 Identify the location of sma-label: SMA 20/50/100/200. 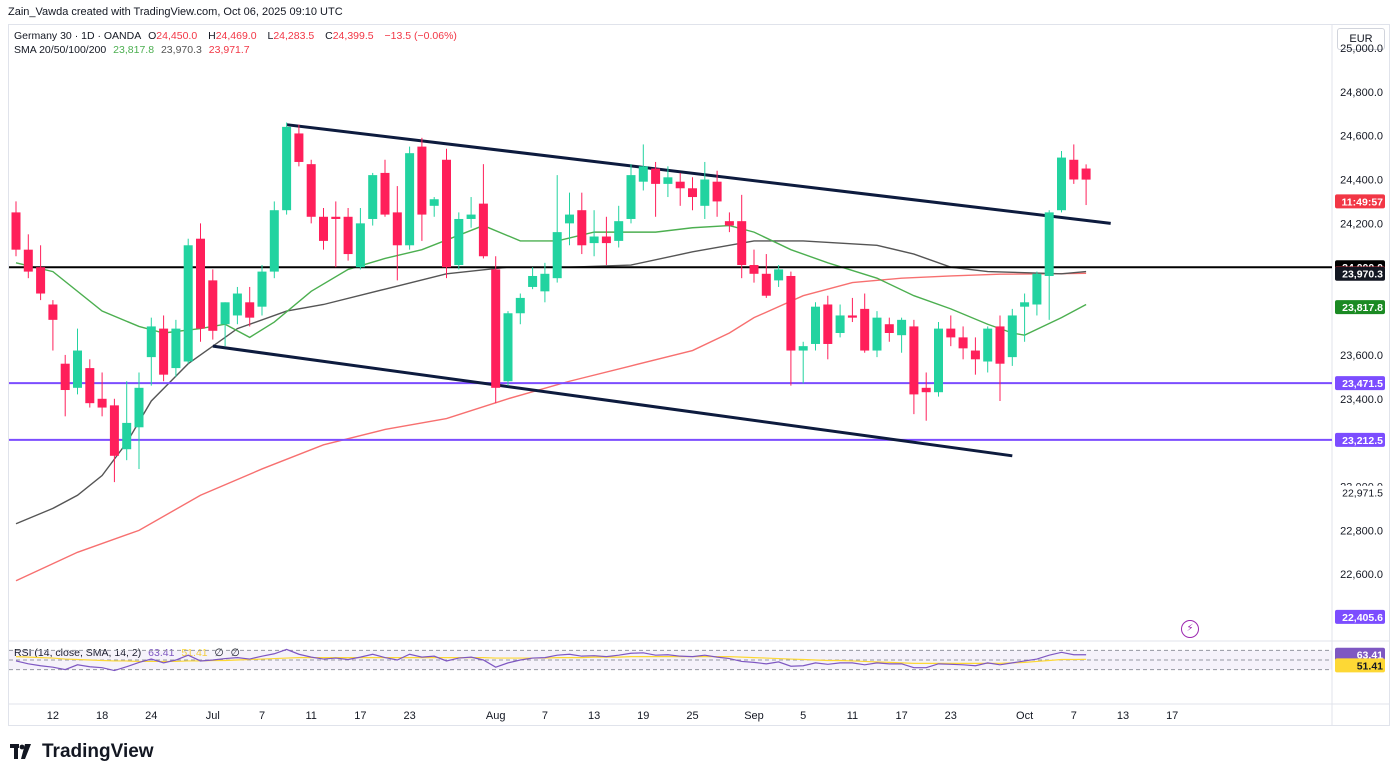
(60, 50).